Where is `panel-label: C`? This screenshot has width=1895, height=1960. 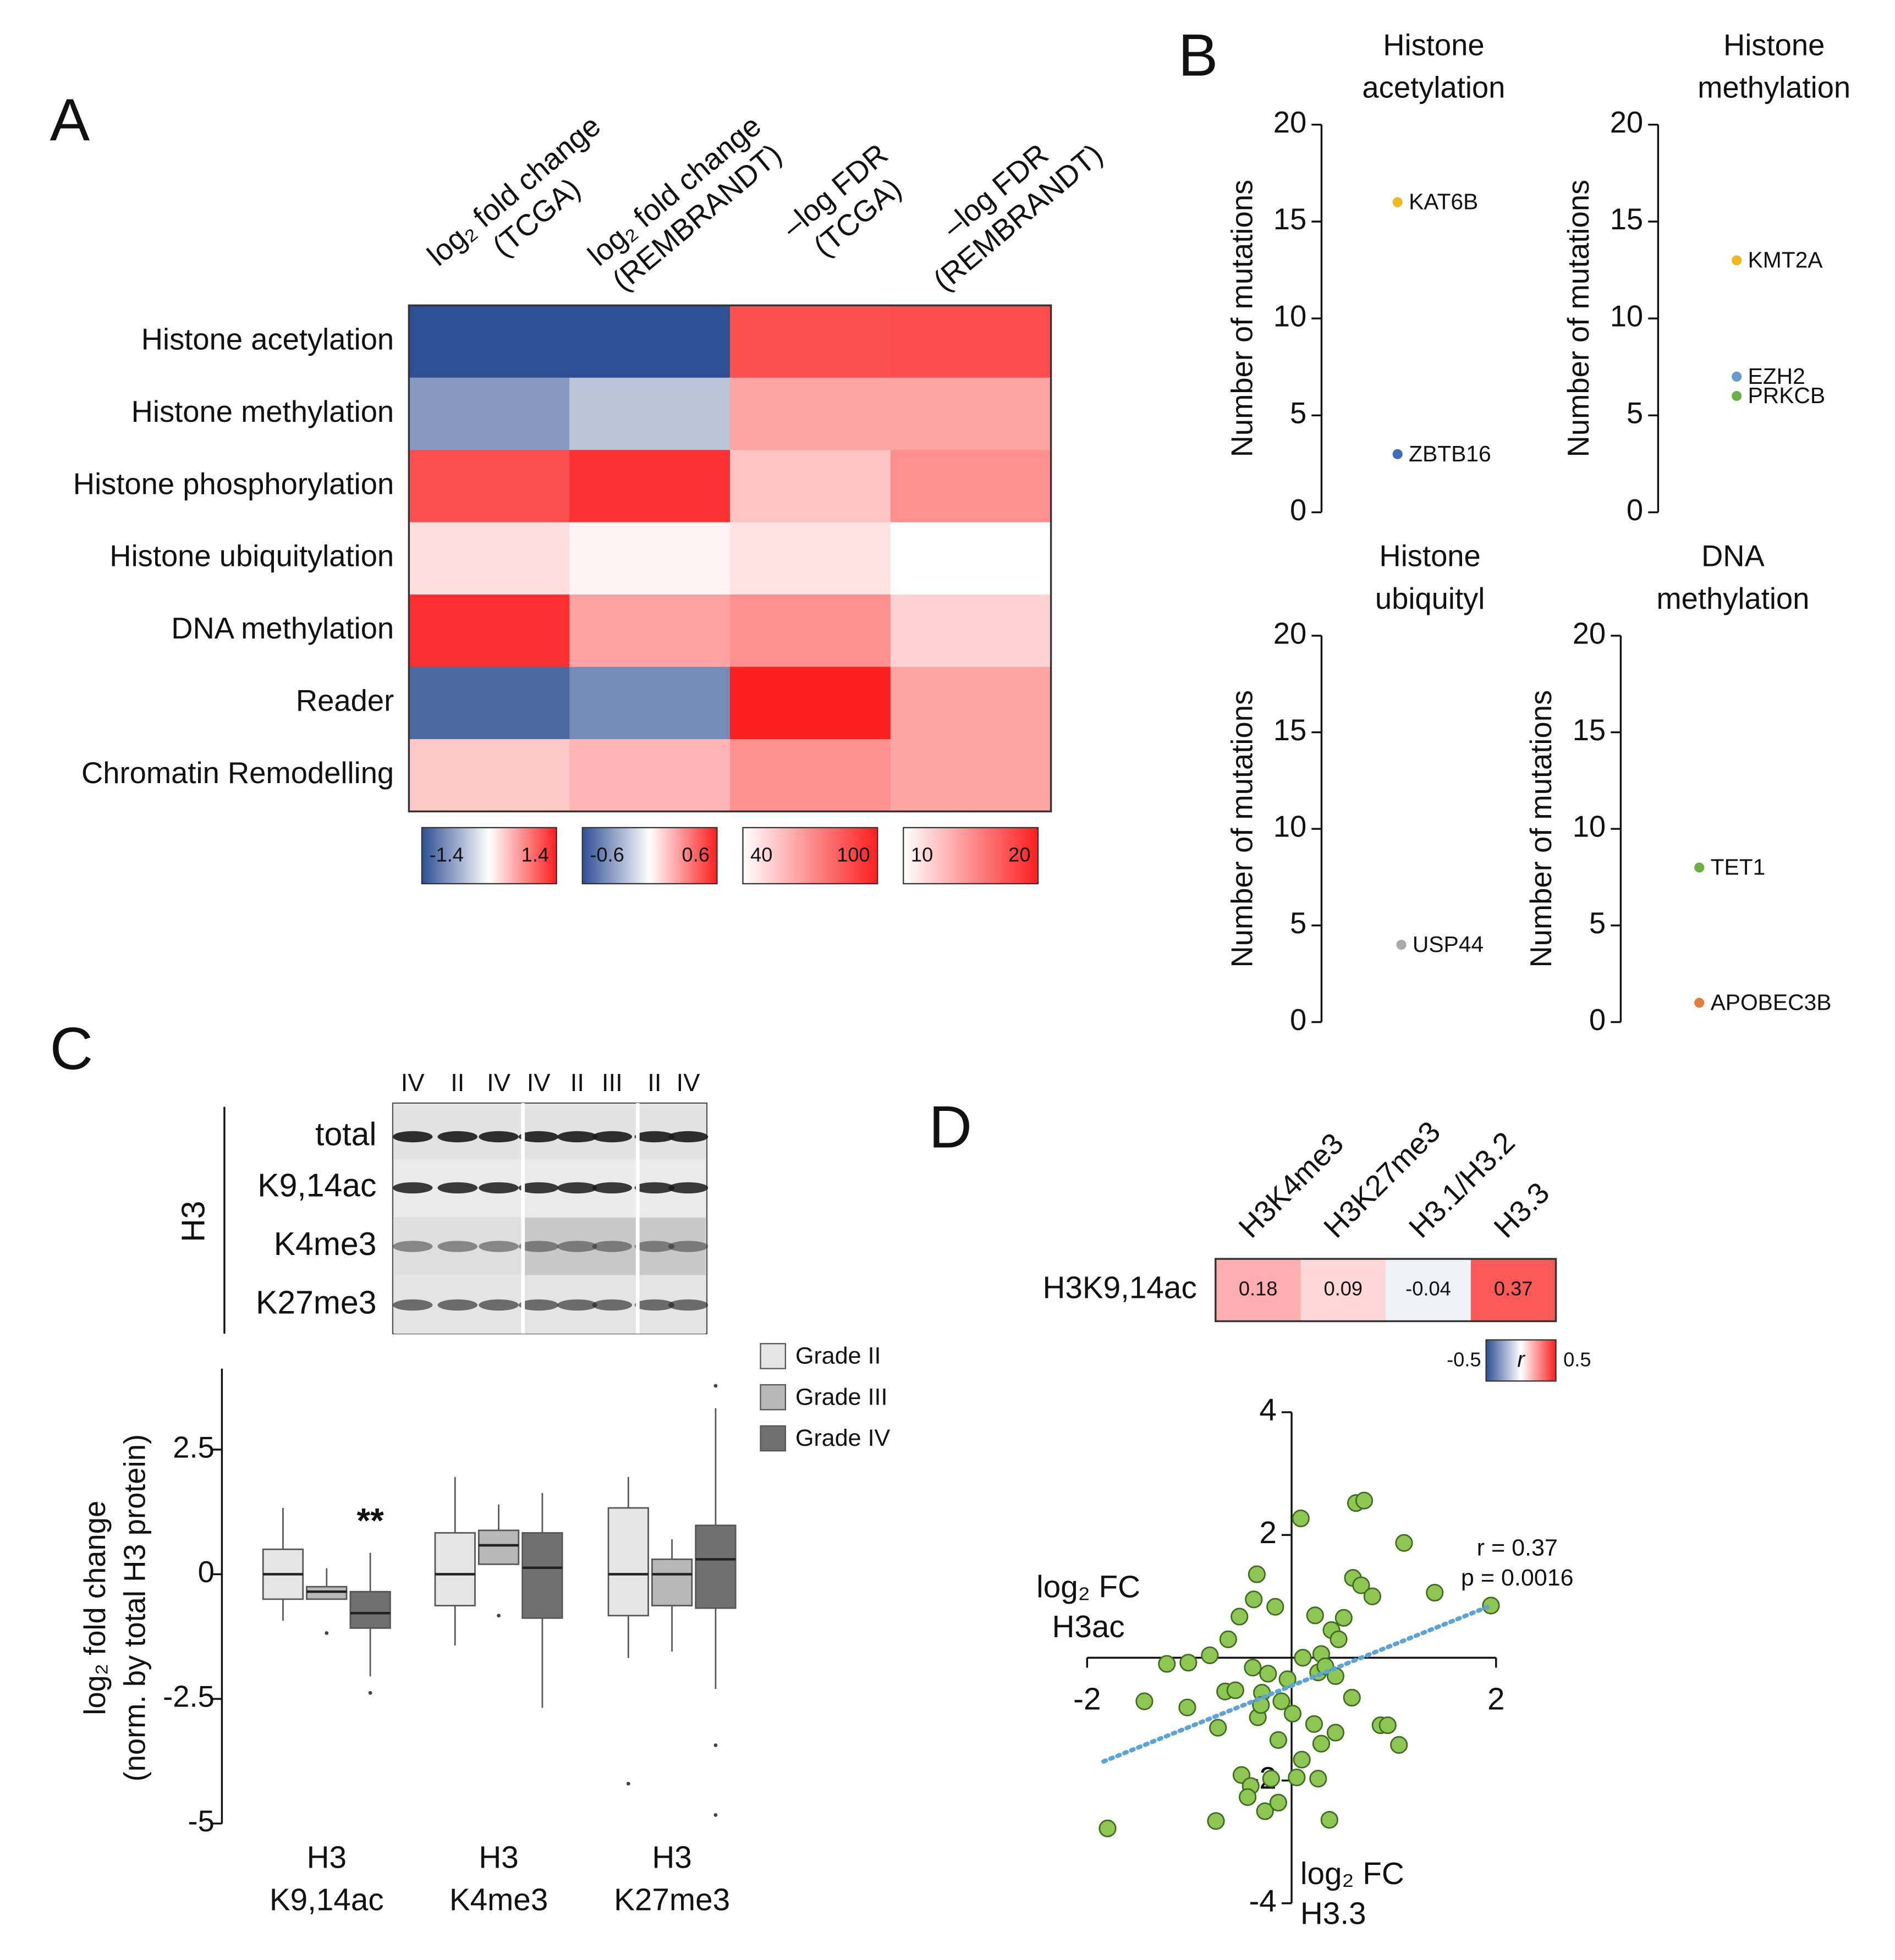
panel-label: C is located at coordinates (72, 1049).